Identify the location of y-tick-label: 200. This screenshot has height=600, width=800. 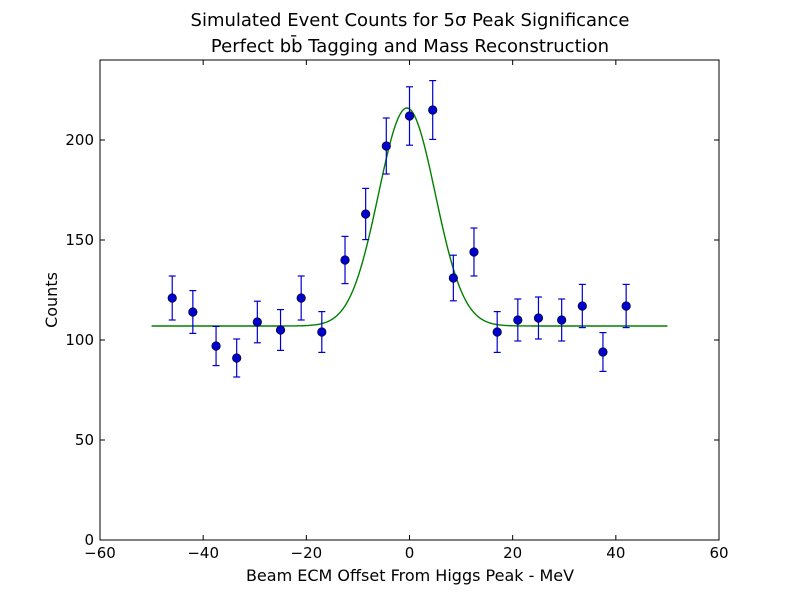
(79, 140).